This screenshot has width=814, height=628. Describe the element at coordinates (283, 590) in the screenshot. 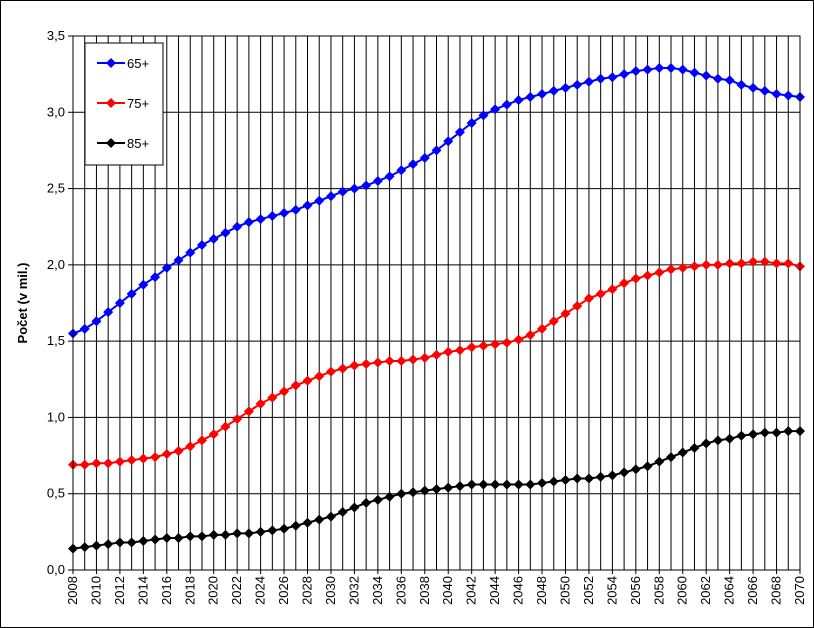

I see `x-tick-label: 2026` at that location.